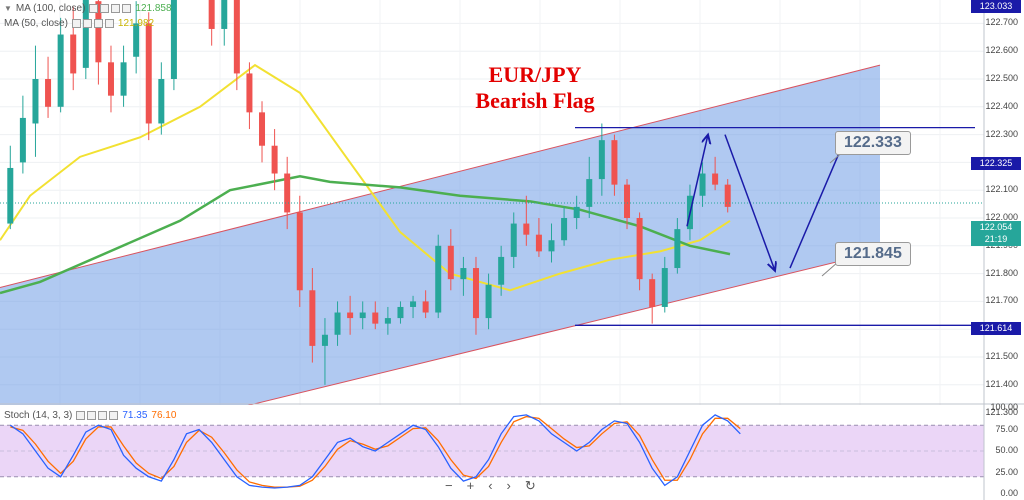 This screenshot has height=500, width=1024. What do you see at coordinates (1001, 383) in the screenshot?
I see `price-axis-label: 121.400` at bounding box center [1001, 383].